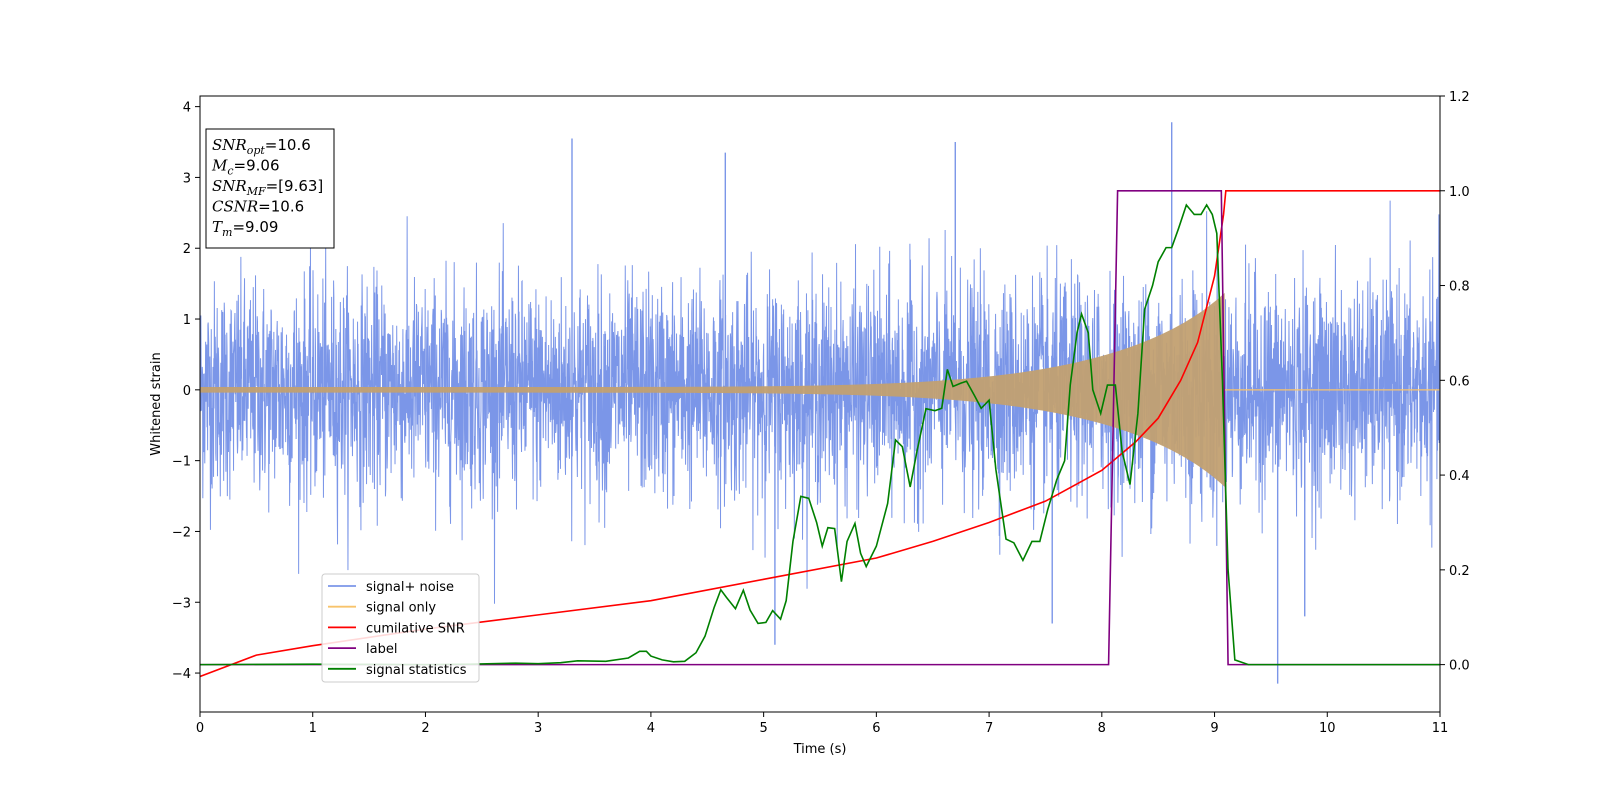 The width and height of the screenshot is (1600, 800). I want to click on annotation-line: CSNR=10.6, so click(258, 207).